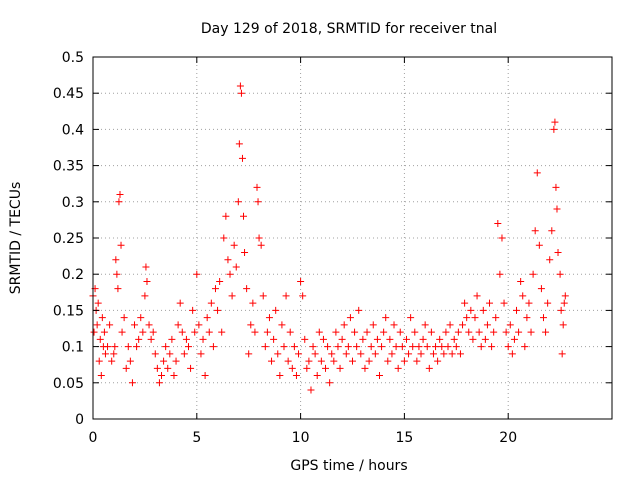 This screenshot has width=640, height=480. I want to click on y-tick-label: 0.15, so click(68, 311).